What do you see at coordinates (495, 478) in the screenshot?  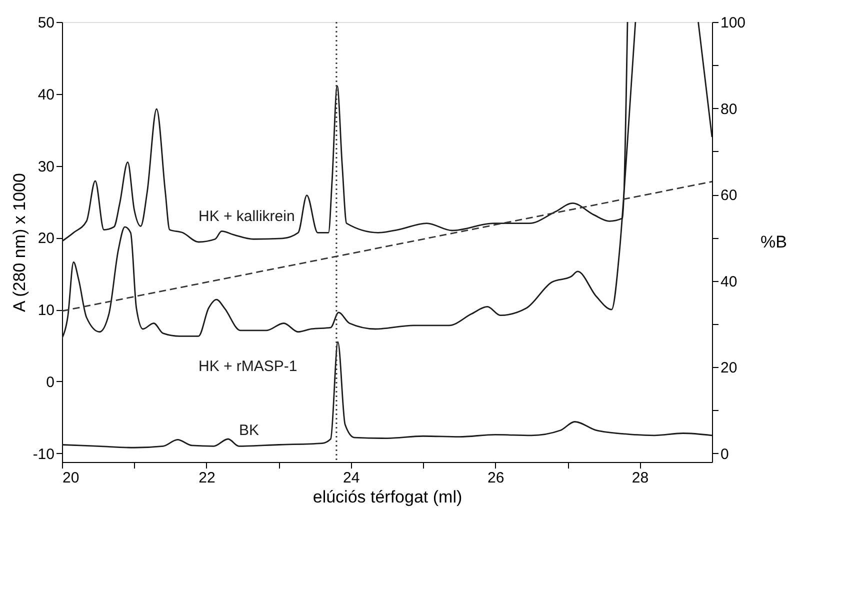 I see `x-tick-label: 26` at bounding box center [495, 478].